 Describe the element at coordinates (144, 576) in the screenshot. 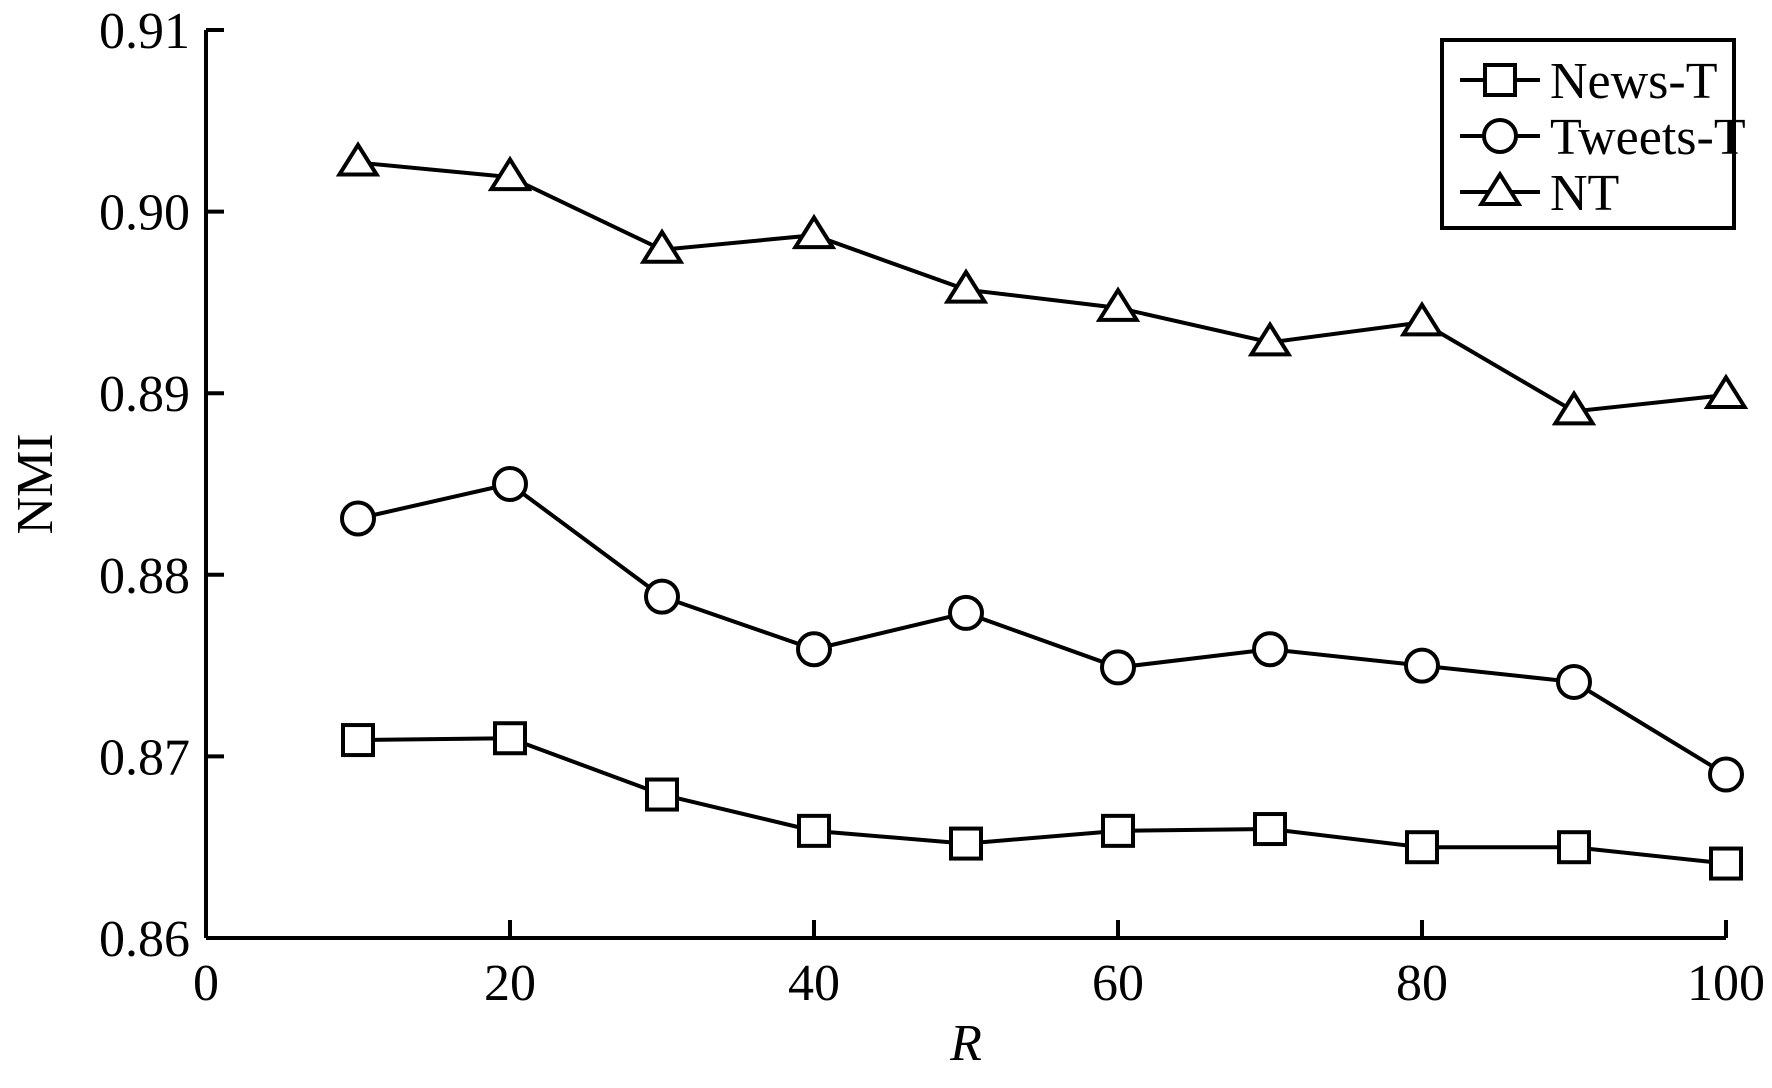

I see `y-tick-label: 0.88` at that location.